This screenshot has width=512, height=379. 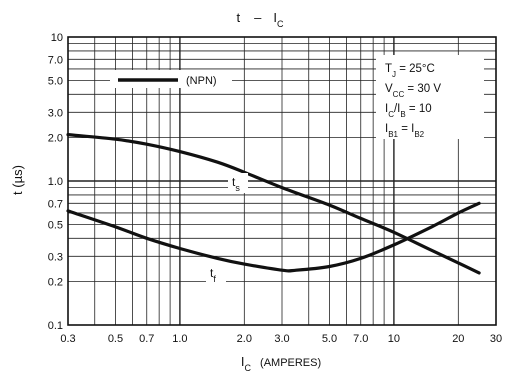 What do you see at coordinates (281, 363) in the screenshot?
I see `x-axis-label: IC (AMPERES)` at bounding box center [281, 363].